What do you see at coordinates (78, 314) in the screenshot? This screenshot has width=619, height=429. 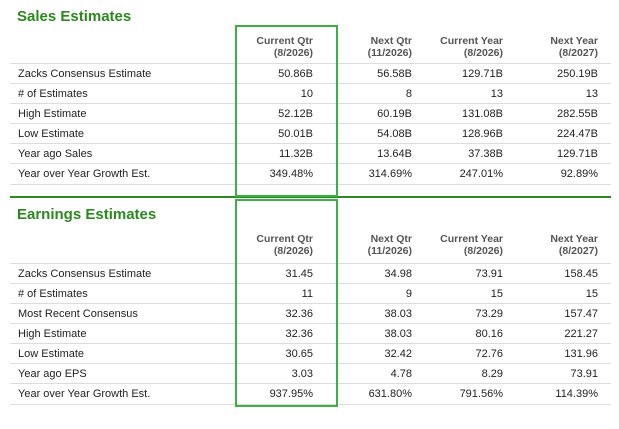 I see `row-label: Most Recent Consensus` at bounding box center [78, 314].